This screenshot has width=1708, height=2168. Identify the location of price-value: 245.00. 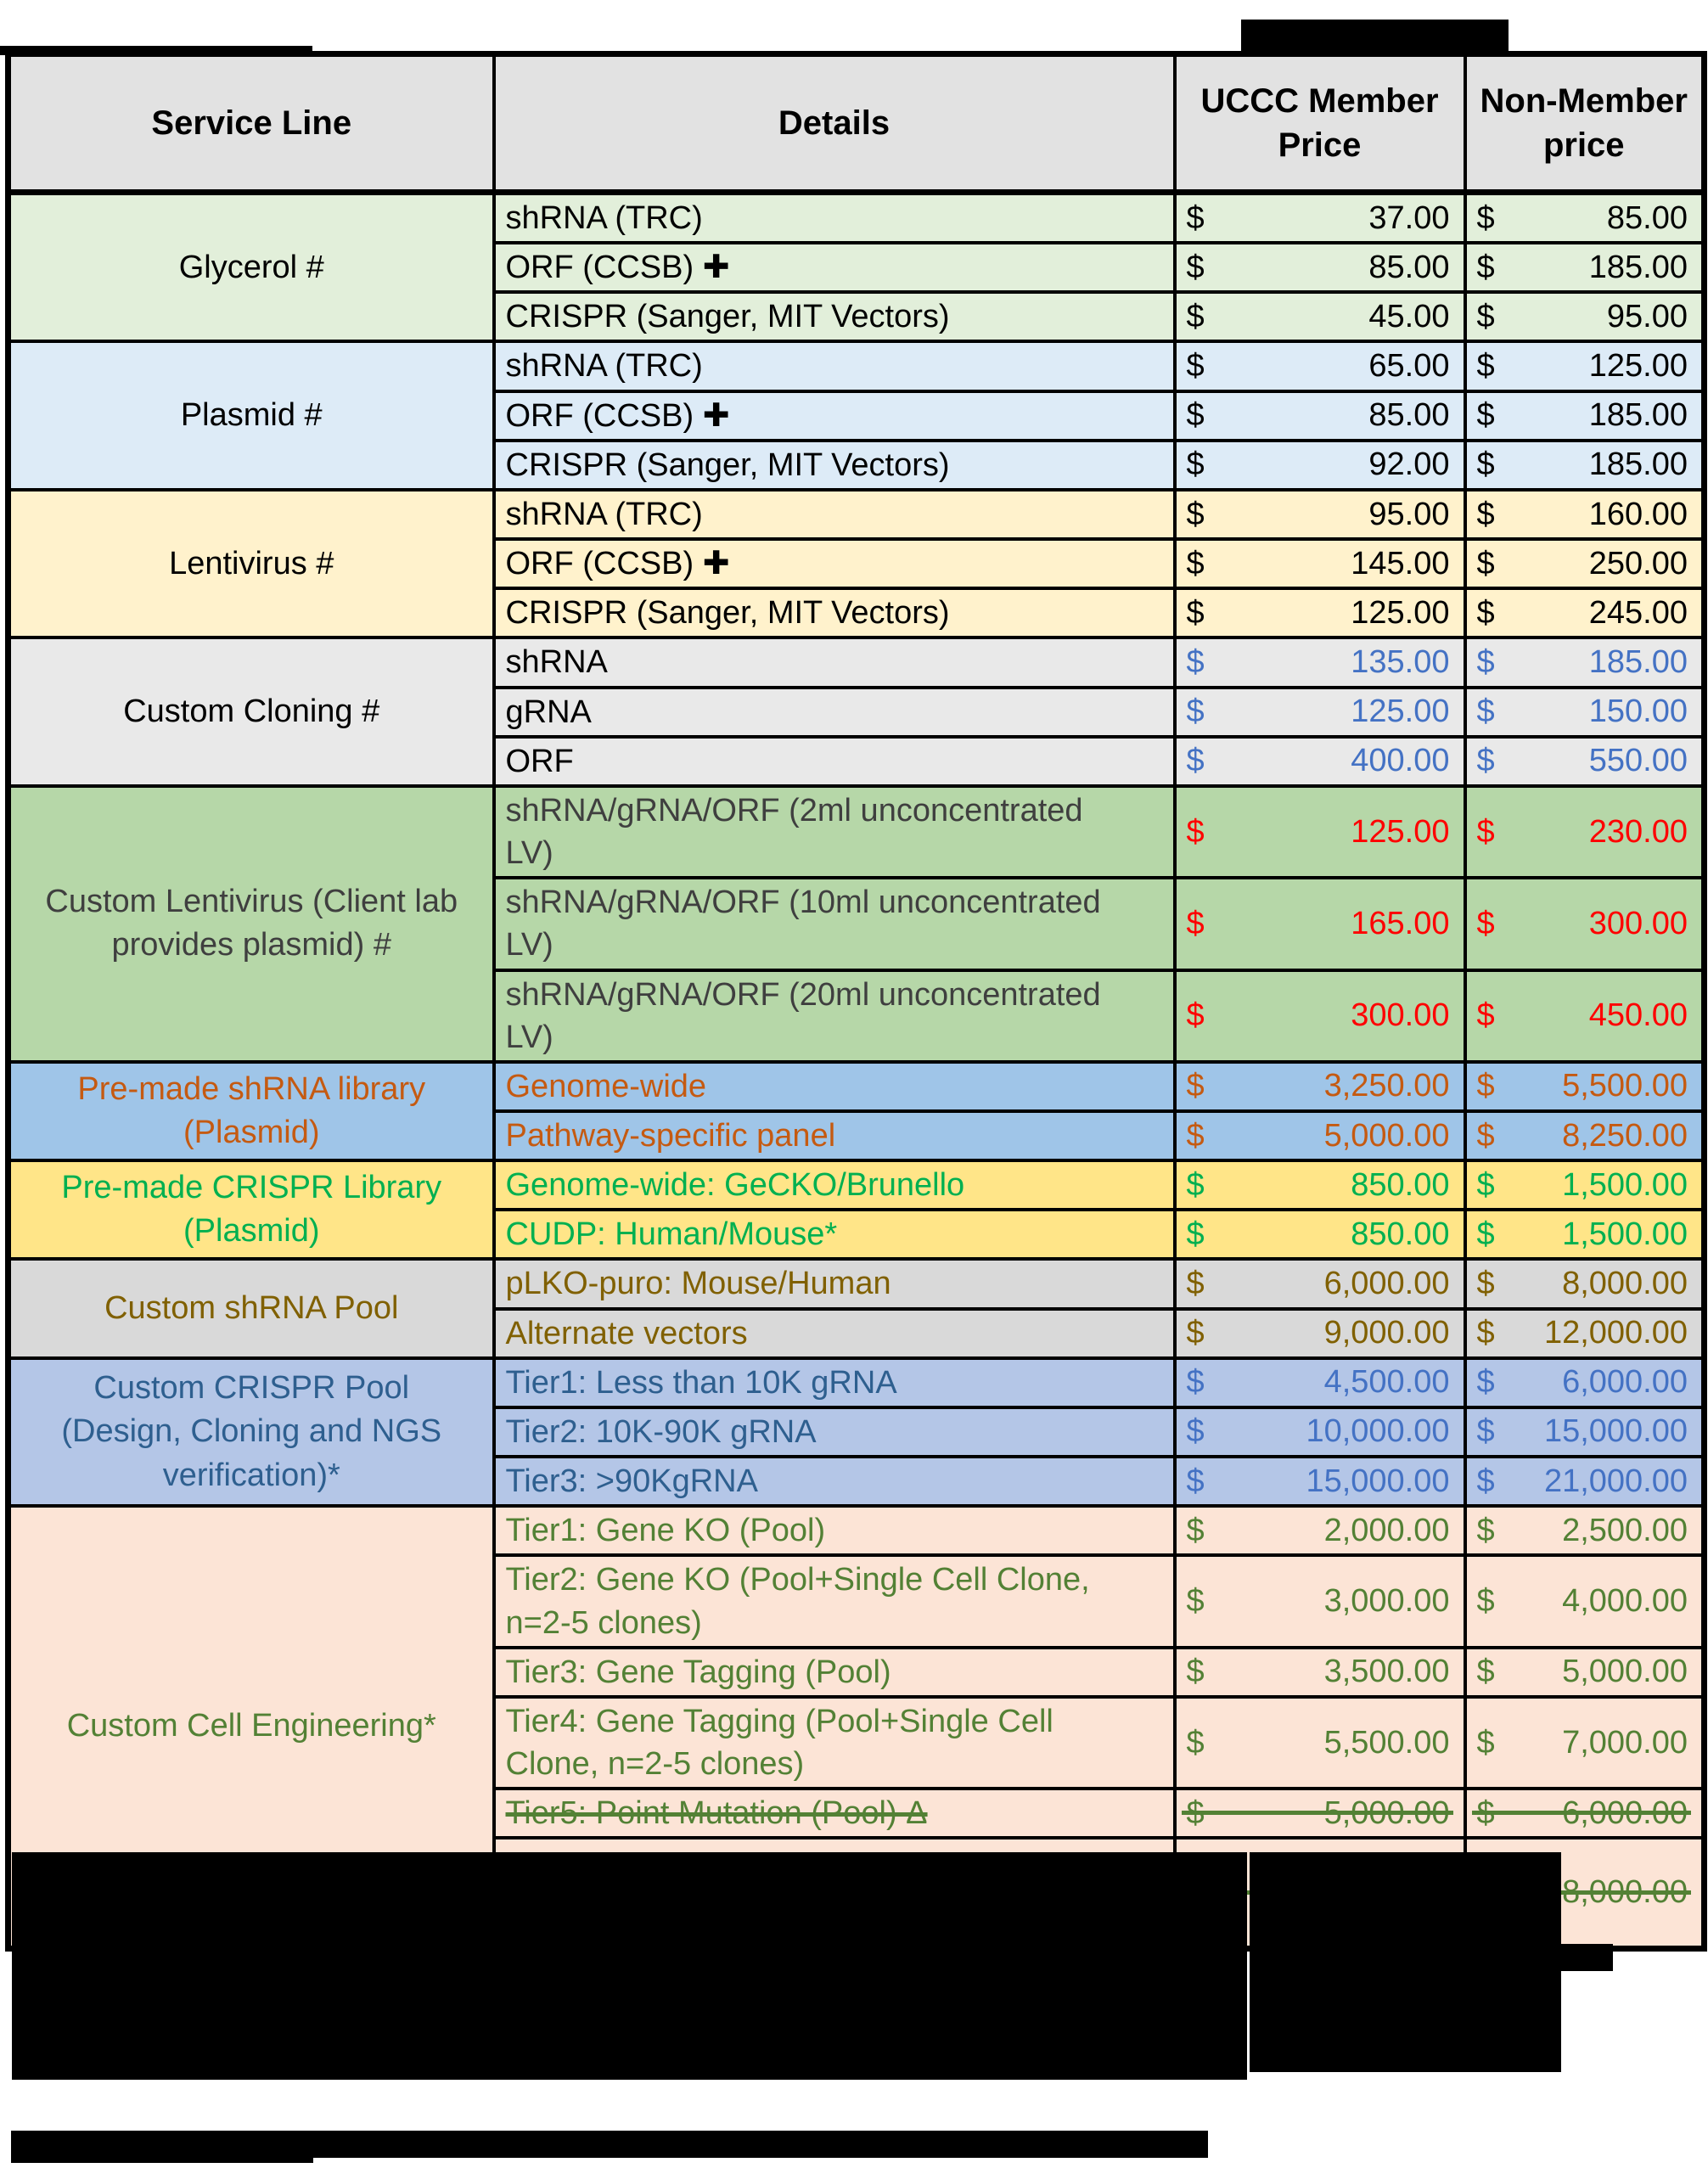
(1638, 612).